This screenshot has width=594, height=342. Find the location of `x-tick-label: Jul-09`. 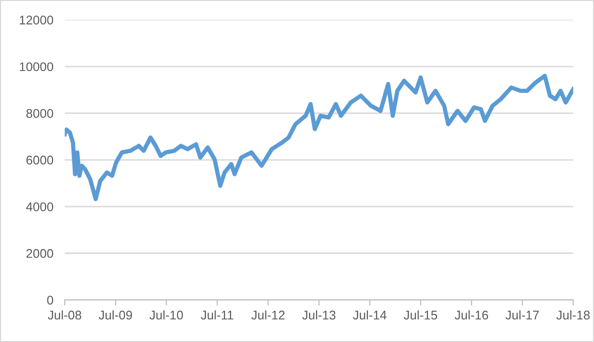

x-tick-label: Jul-09 is located at coordinates (115, 315).